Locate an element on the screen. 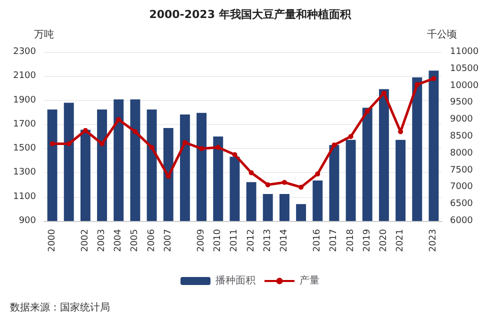  legend-label: 播种面积 is located at coordinates (236, 280).